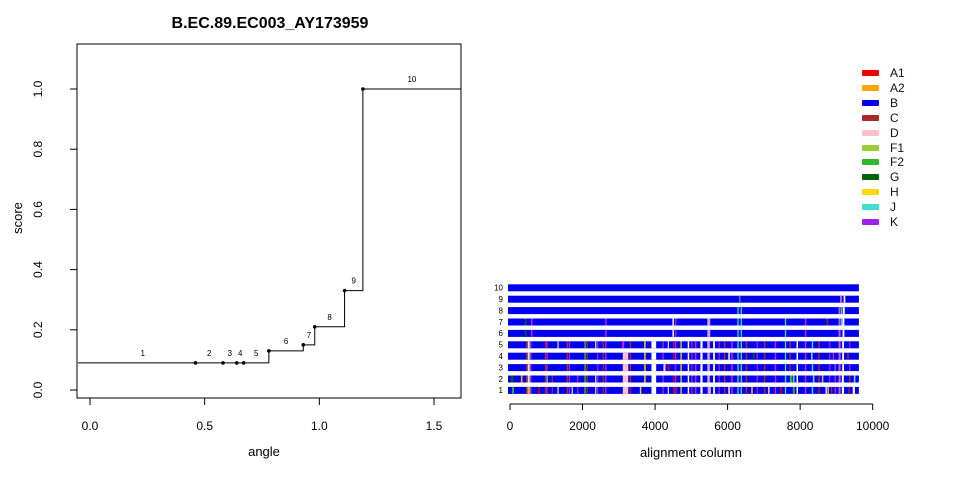 The height and width of the screenshot is (480, 960). What do you see at coordinates (17, 218) in the screenshot?
I see `y-axis-label: score` at bounding box center [17, 218].